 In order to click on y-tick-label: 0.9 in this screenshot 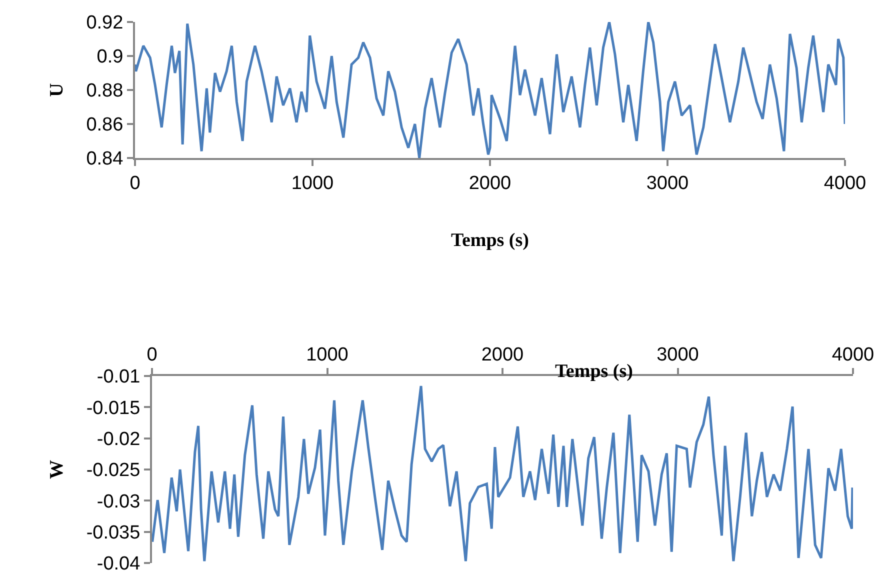, I will do `click(110, 57)`.